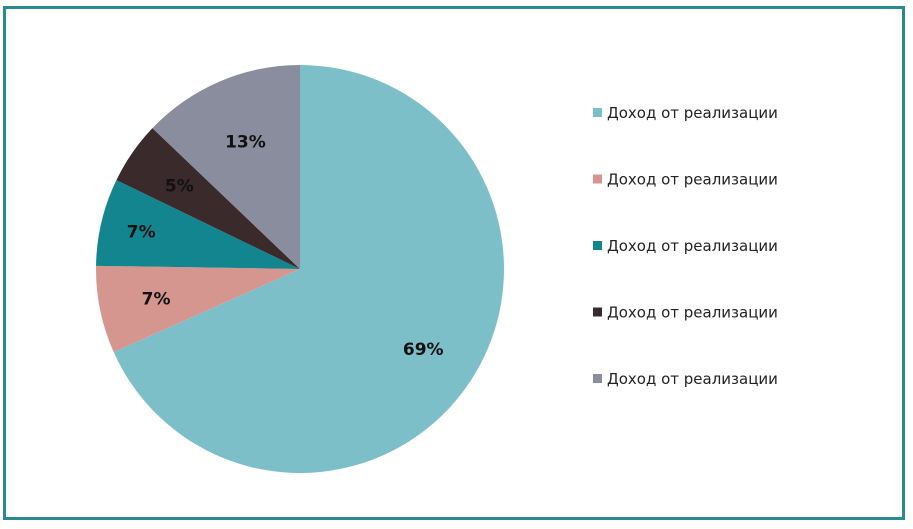 This screenshot has height=529, width=913. Describe the element at coordinates (156, 299) in the screenshot. I see `data-label-2: 7%` at that location.